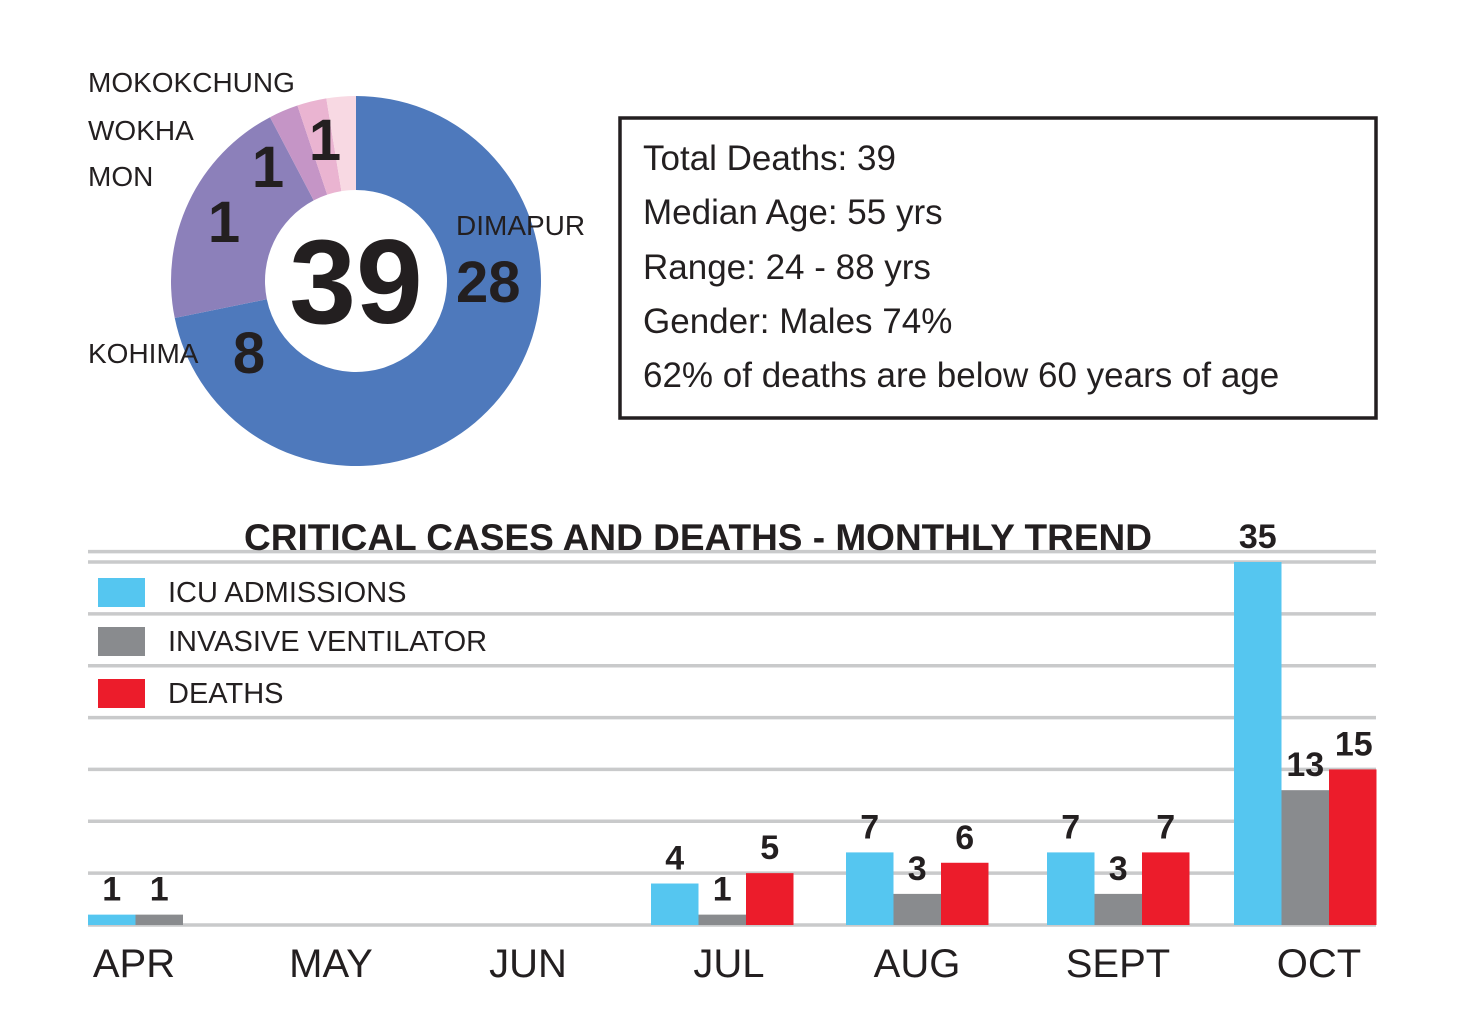 This screenshot has width=1462, height=1033. I want to click on bar-value-sept-deaths: 7, so click(1165, 827).